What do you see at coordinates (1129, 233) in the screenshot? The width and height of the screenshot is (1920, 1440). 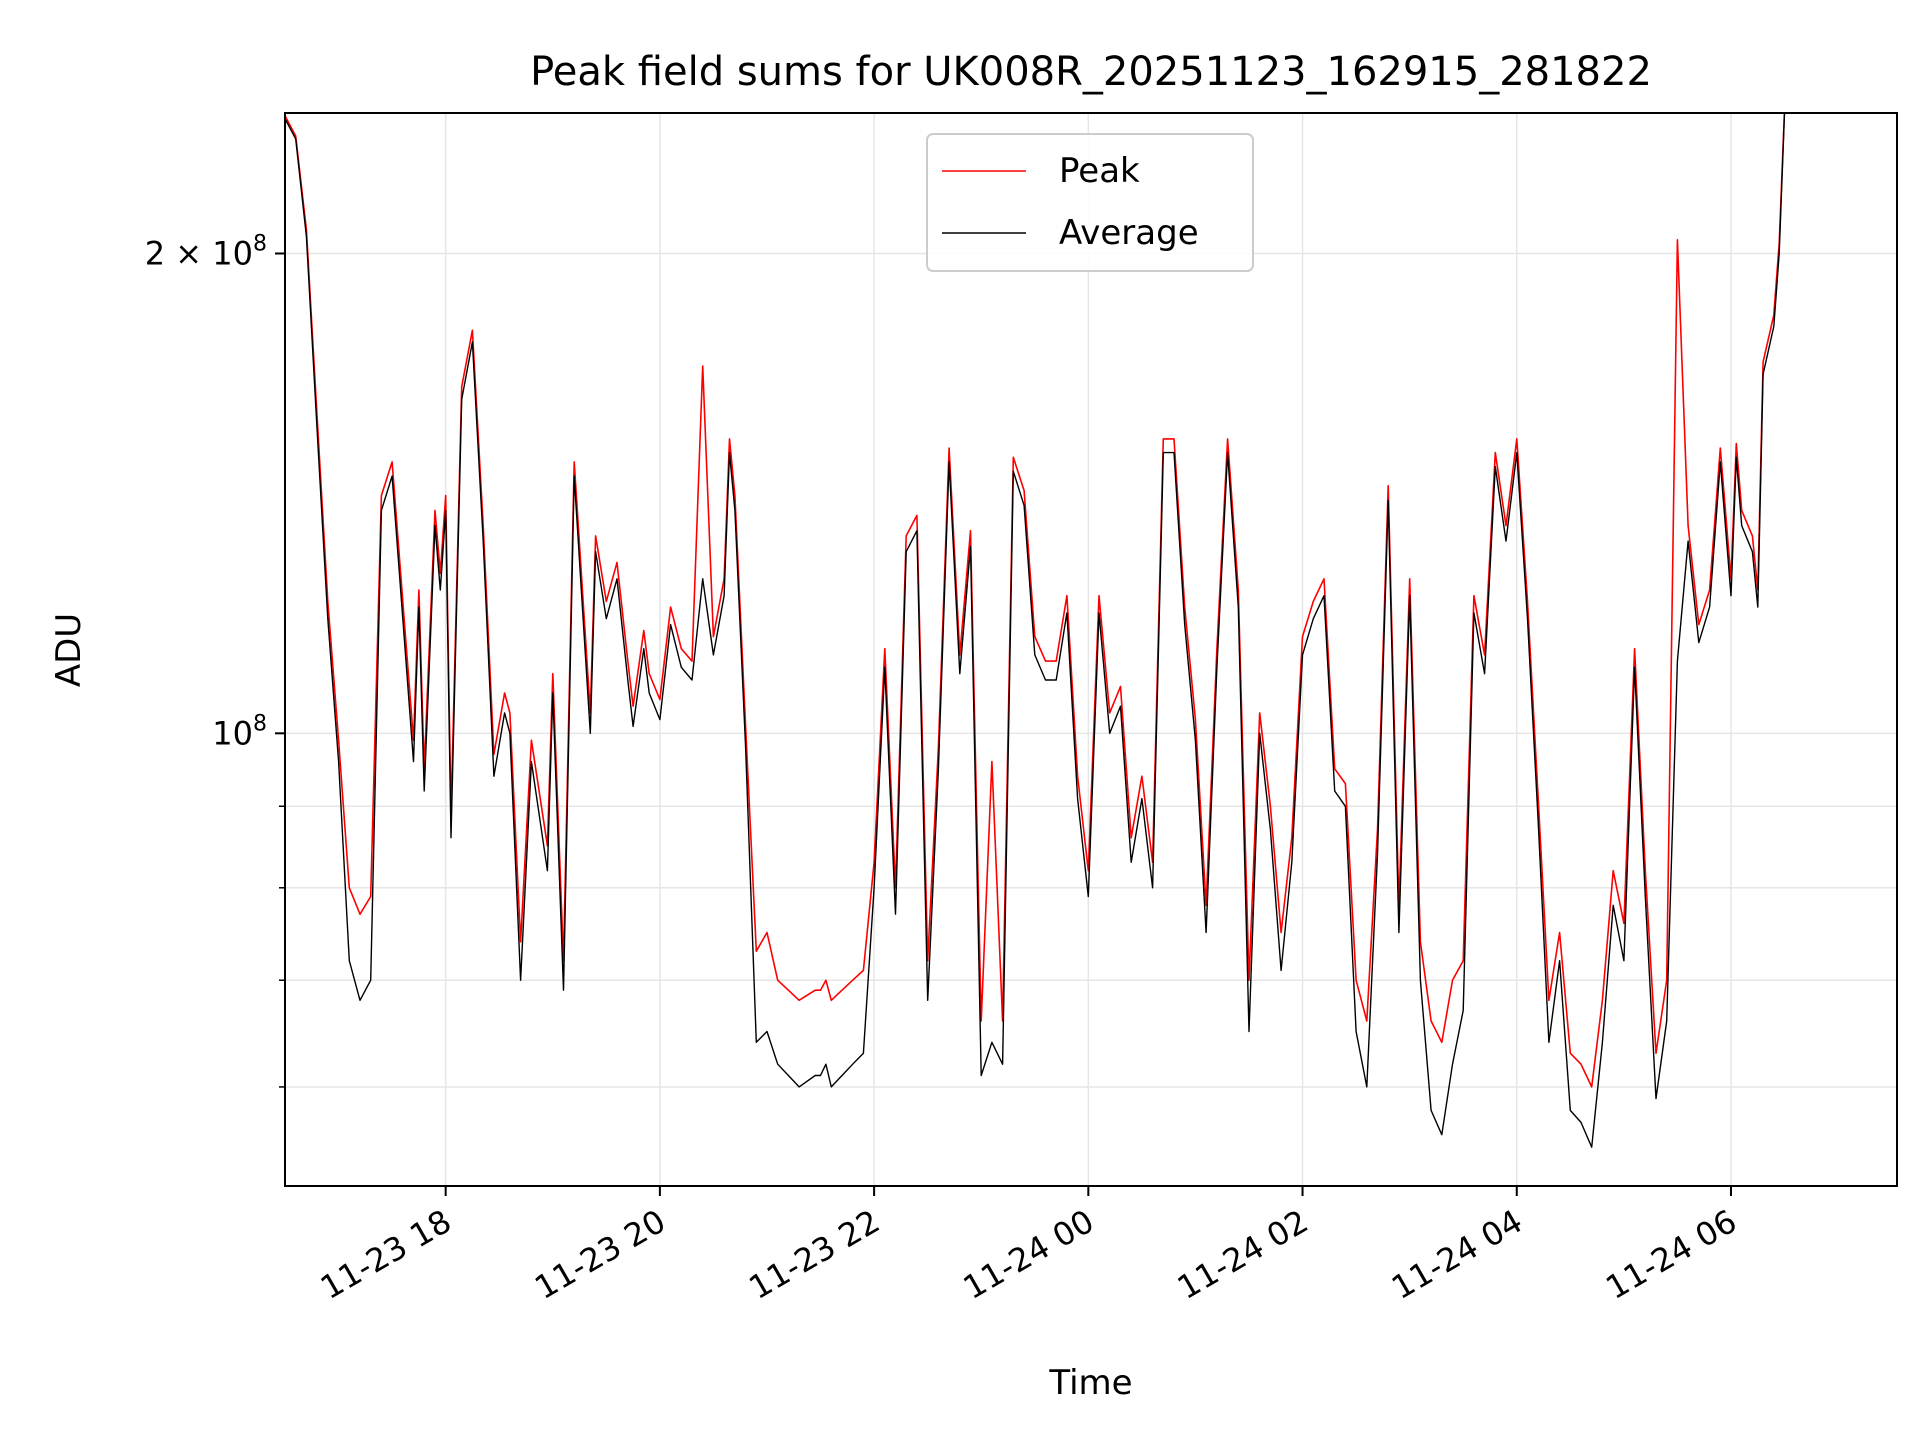 I see `legend-average-label: Average` at bounding box center [1129, 233].